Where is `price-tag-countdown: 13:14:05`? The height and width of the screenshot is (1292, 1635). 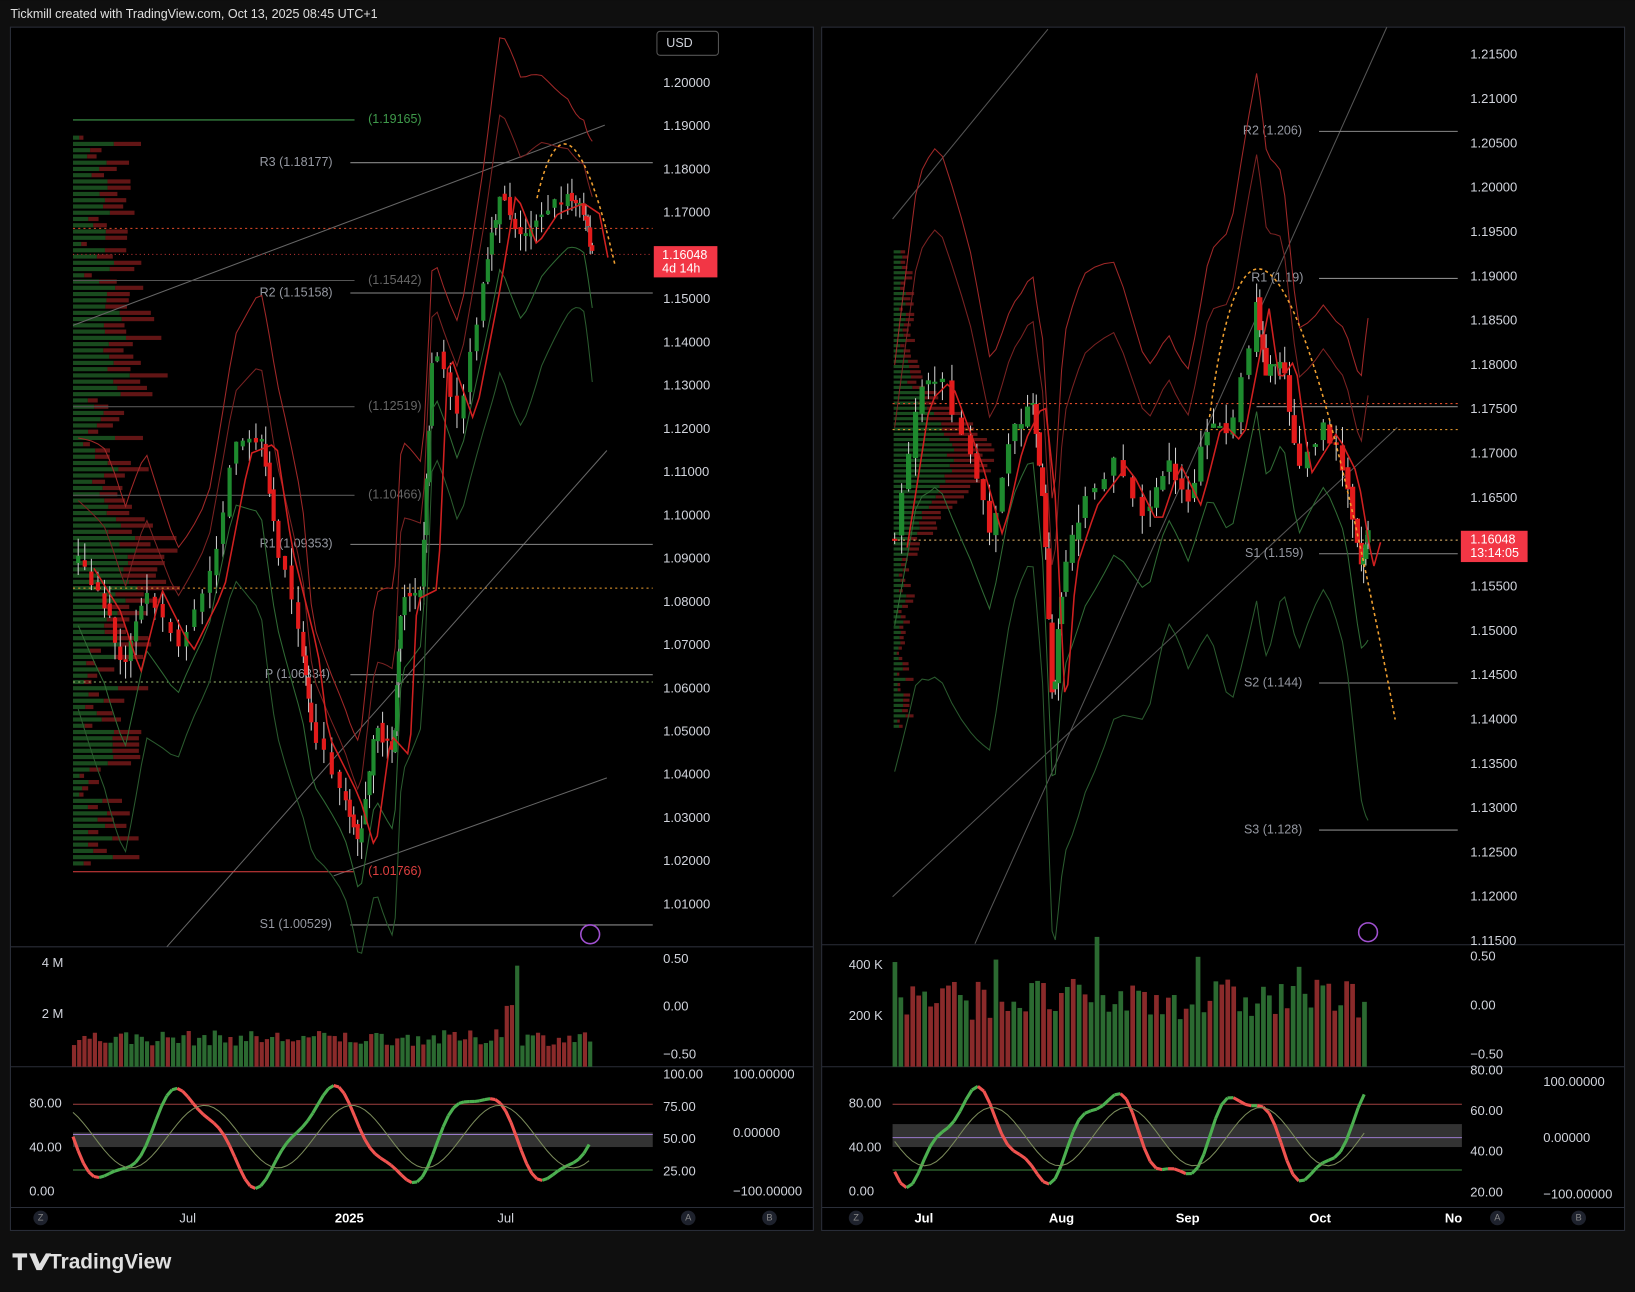
price-tag-countdown: 13:14:05 is located at coordinates (1494, 553).